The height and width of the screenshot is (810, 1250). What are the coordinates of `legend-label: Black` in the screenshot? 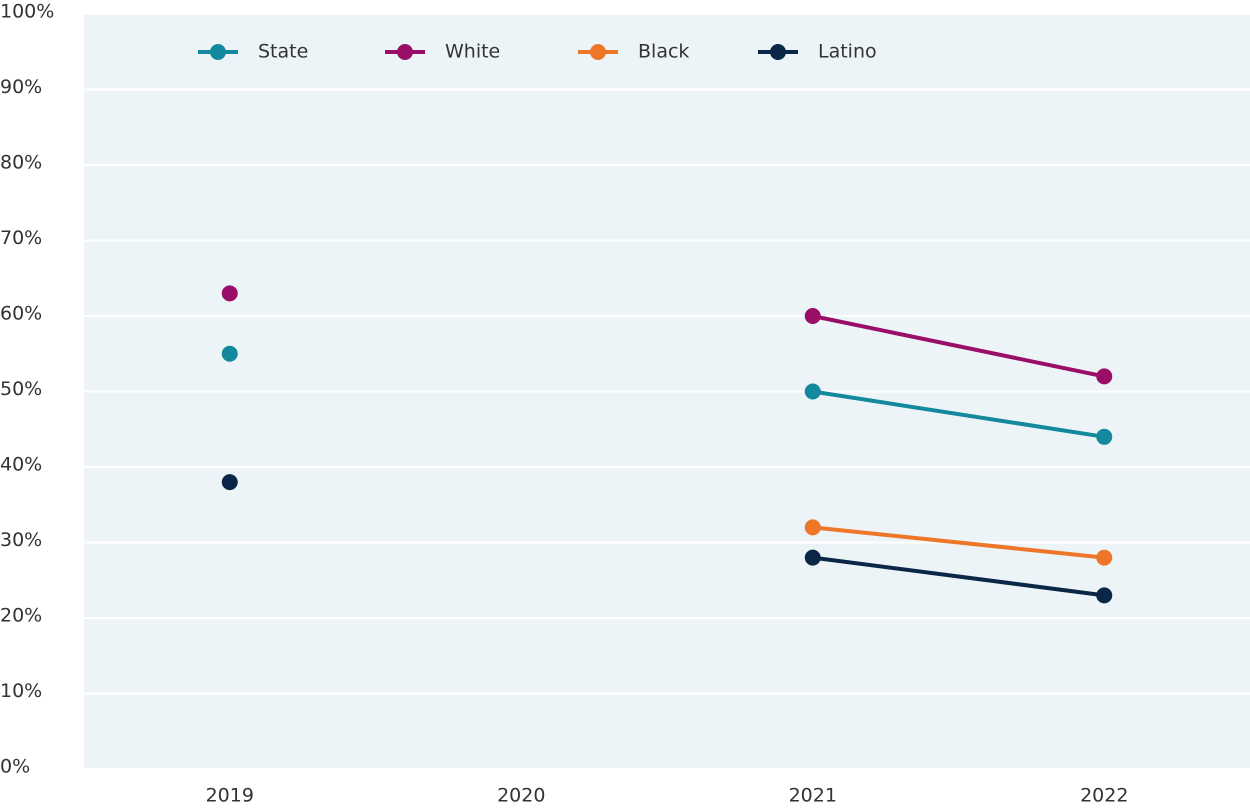 It's located at (663, 52).